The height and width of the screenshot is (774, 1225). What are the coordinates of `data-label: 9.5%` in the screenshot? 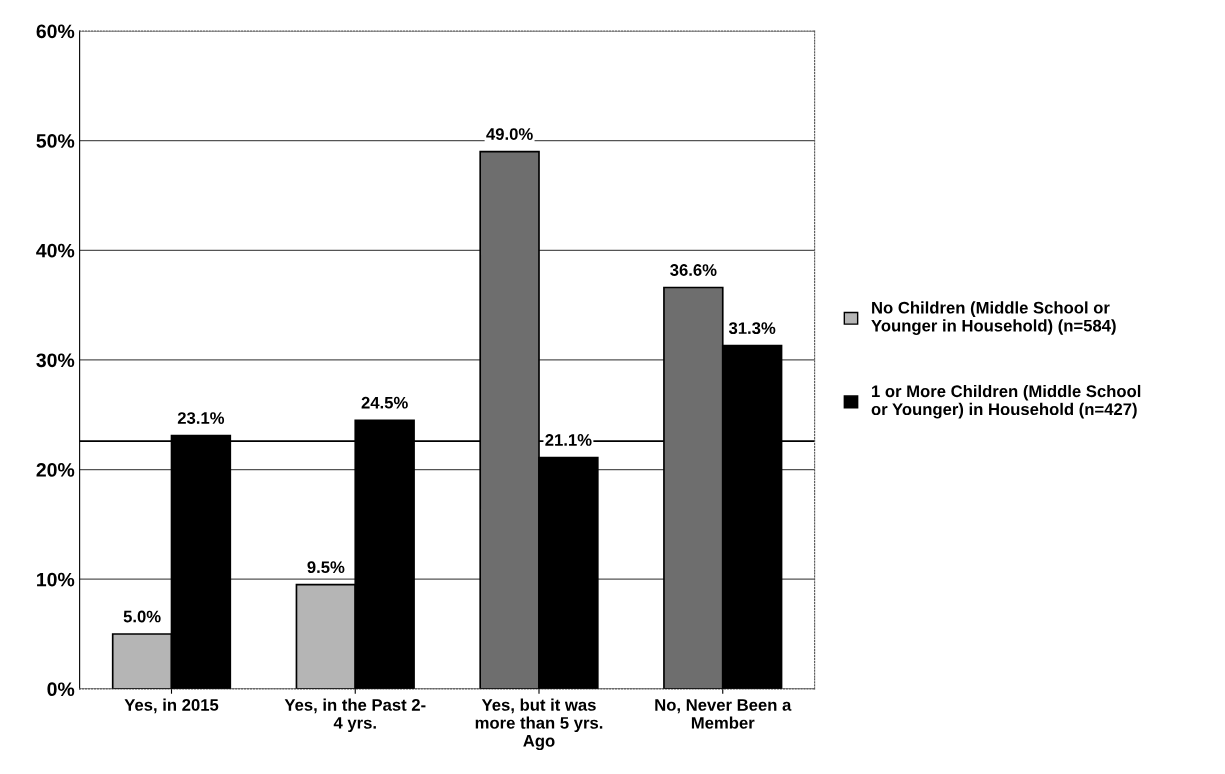 It's located at (326, 567).